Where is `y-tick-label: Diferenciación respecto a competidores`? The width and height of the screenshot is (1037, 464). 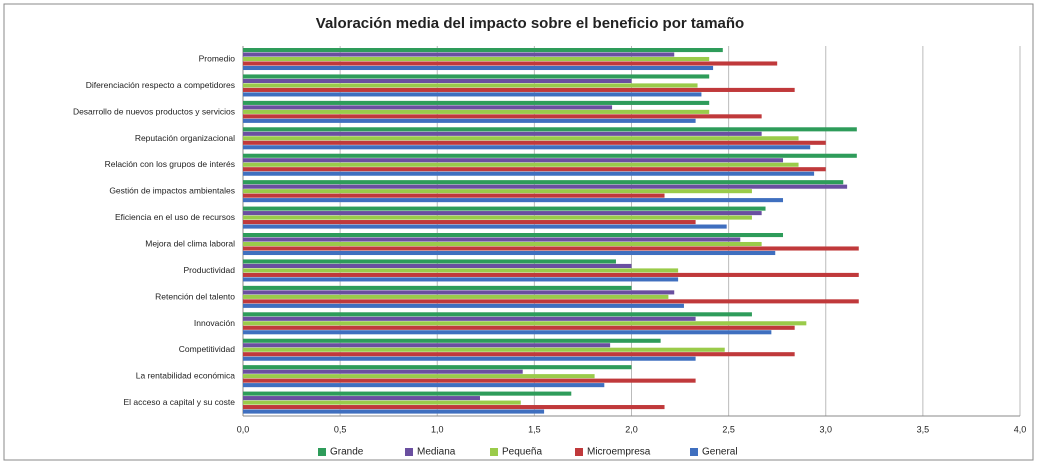
y-tick-label: Diferenciación respecto a competidores is located at coordinates (160, 85).